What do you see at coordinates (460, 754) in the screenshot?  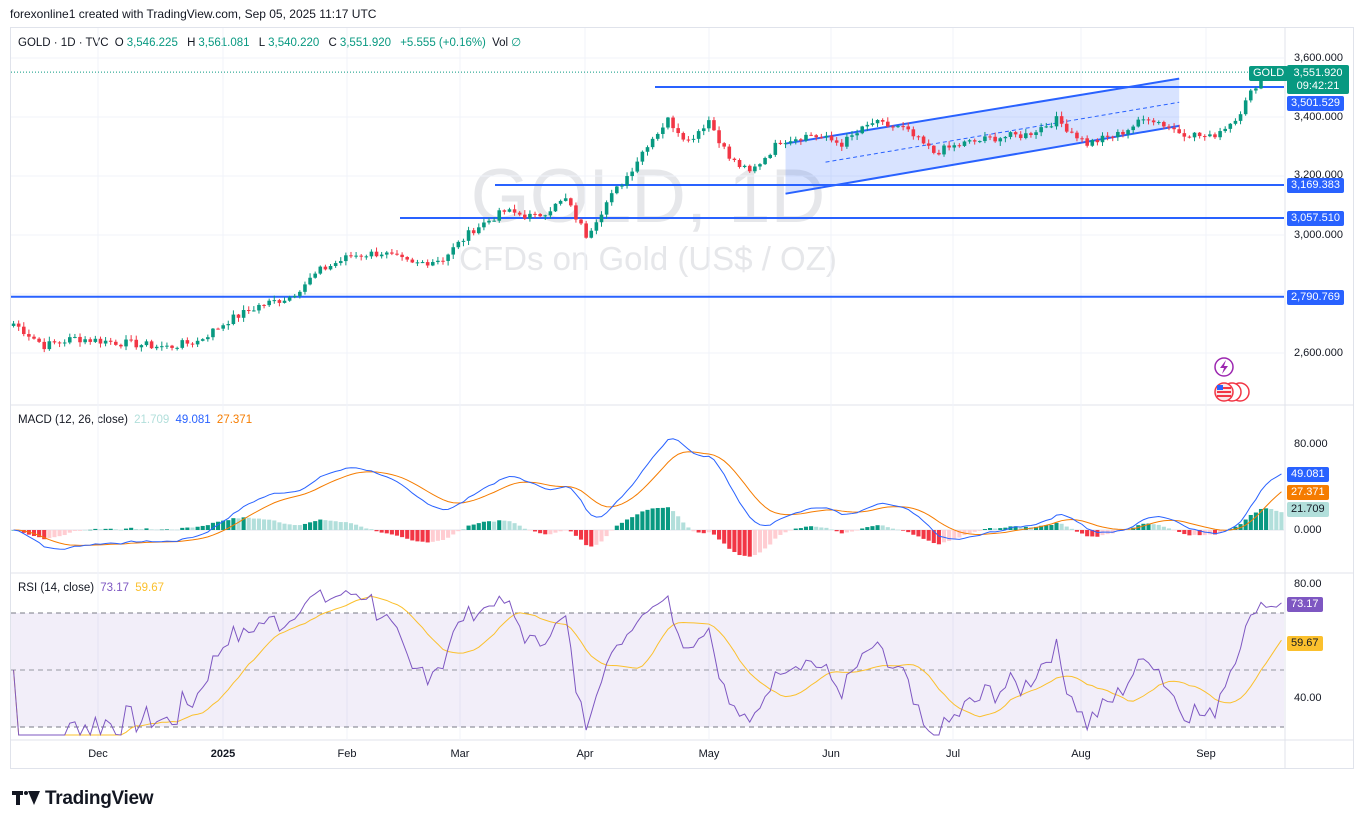 I see `x-tick: Mar` at bounding box center [460, 754].